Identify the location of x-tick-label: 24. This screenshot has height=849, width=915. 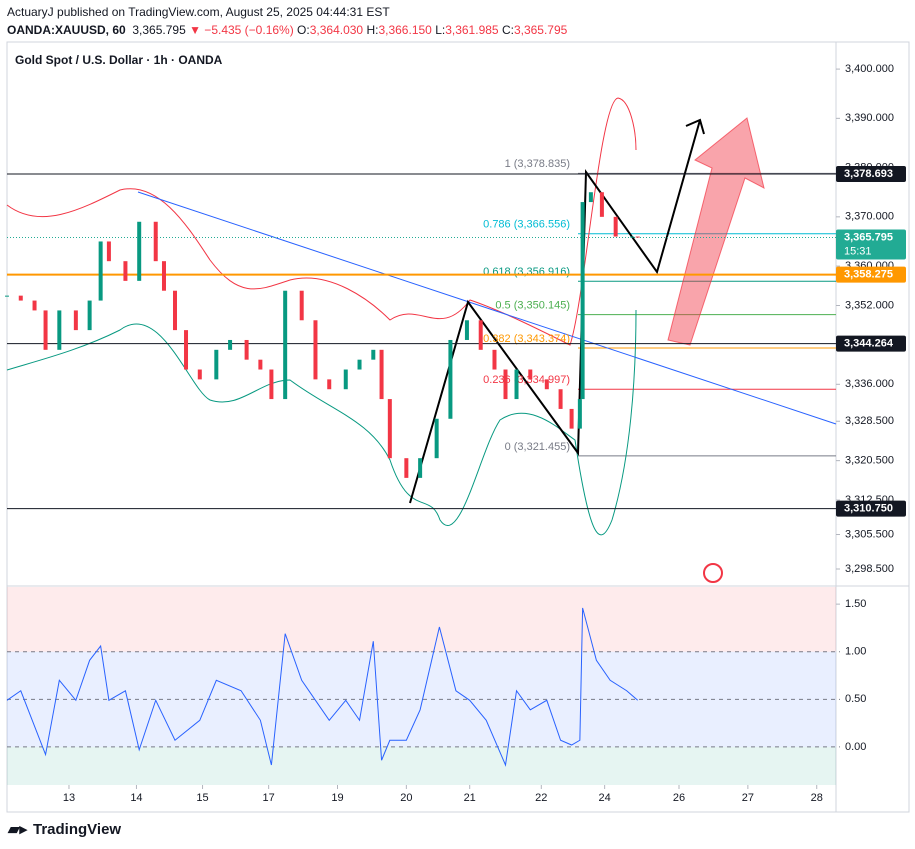
(605, 798).